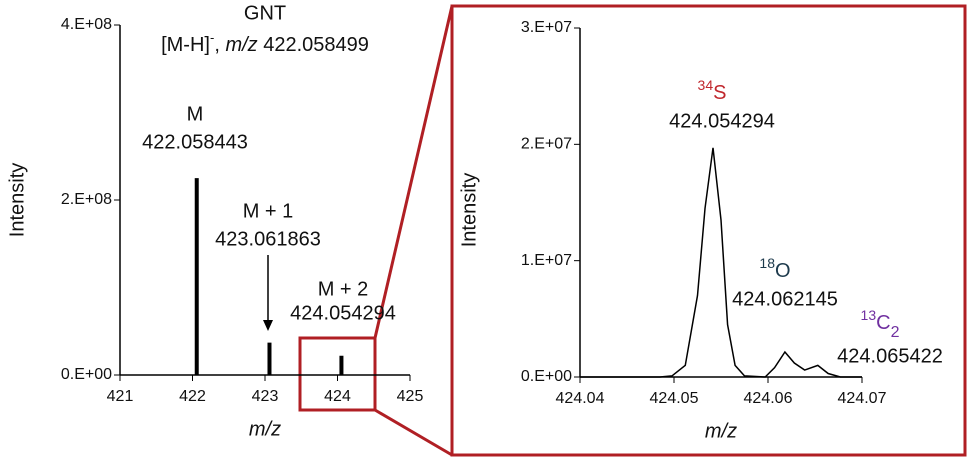  Describe the element at coordinates (268, 239) in the screenshot. I see `peak-mass: 423.061863` at that location.